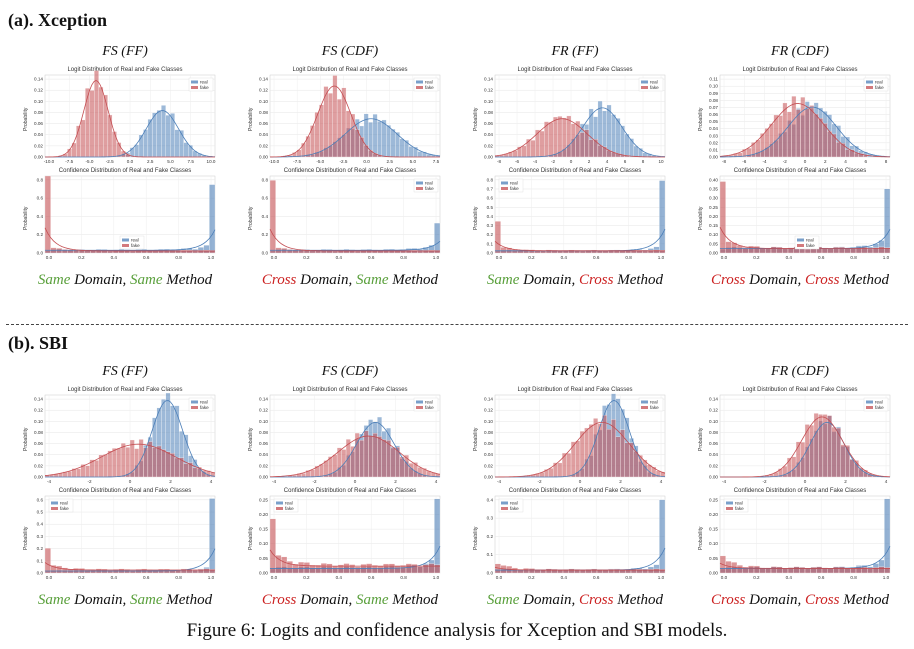 The image size is (914, 649). I want to click on x-tick-label: 4, so click(661, 481).